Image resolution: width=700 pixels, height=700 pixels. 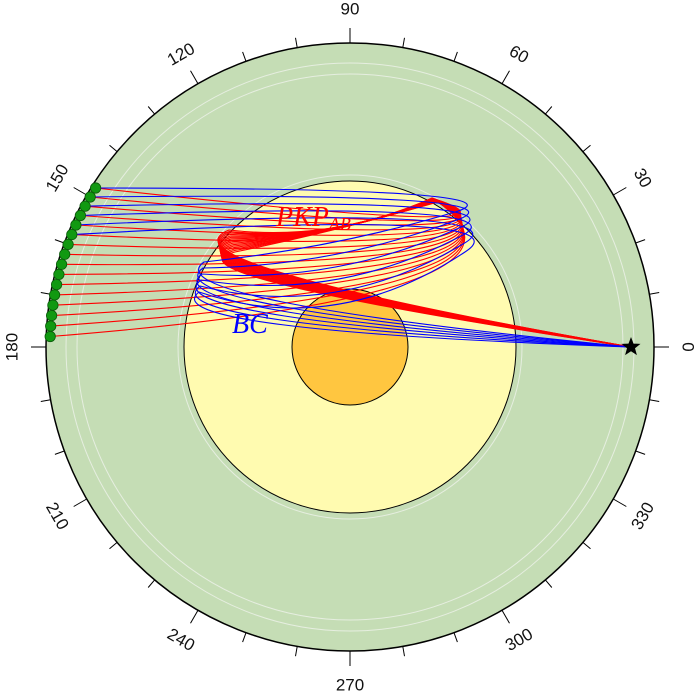 I want to click on azimuth-label: 0, so click(x=688, y=346).